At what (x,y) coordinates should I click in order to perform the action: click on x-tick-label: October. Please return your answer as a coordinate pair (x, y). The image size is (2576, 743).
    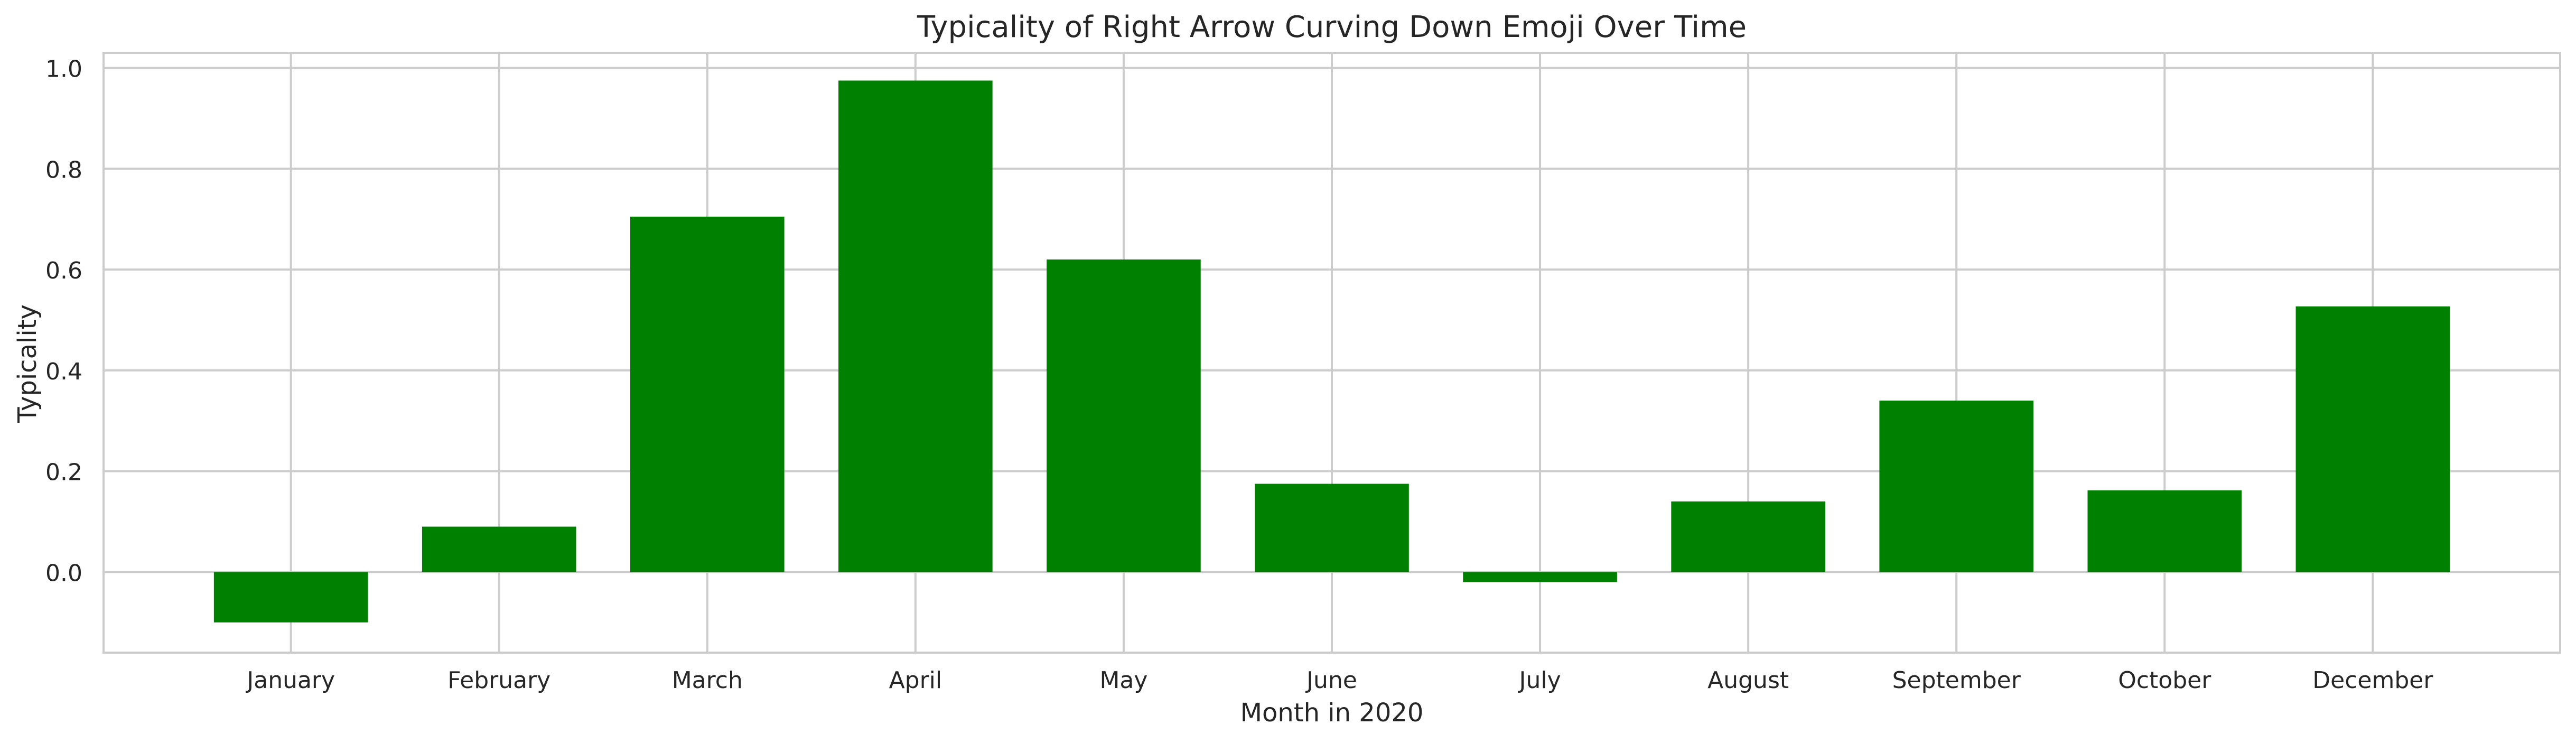
    Looking at the image, I should click on (2164, 680).